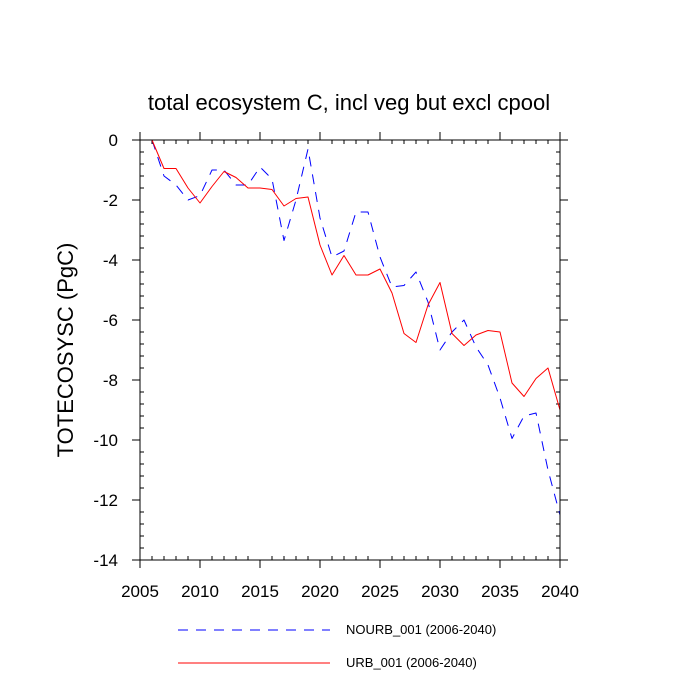 This screenshot has width=700, height=700. I want to click on x-tick-labels: 2005 2010 2015 2020 2025 2030 2035 2040, so click(350, 591).